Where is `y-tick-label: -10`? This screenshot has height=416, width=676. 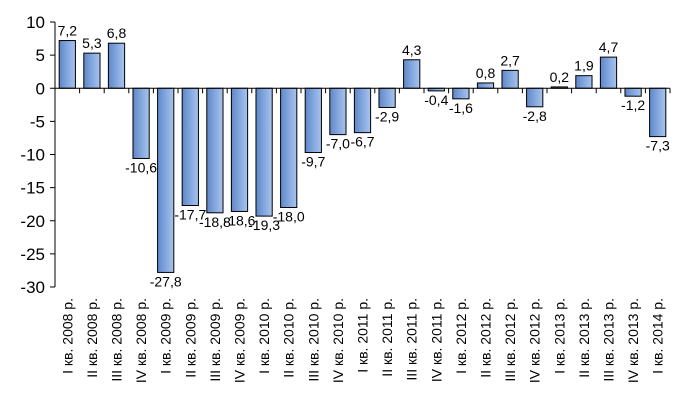
y-tick-label: -10 is located at coordinates (32, 155).